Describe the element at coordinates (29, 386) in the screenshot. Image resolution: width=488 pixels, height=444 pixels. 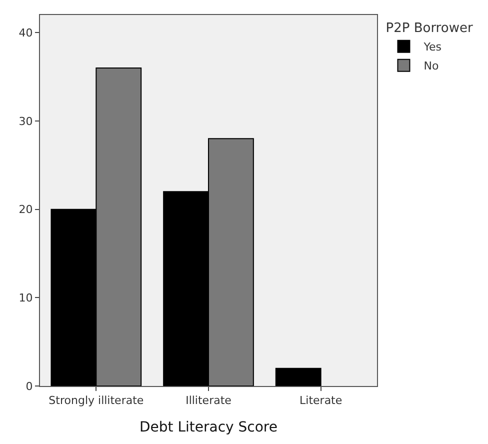
I see `y-tick-label: 0` at that location.